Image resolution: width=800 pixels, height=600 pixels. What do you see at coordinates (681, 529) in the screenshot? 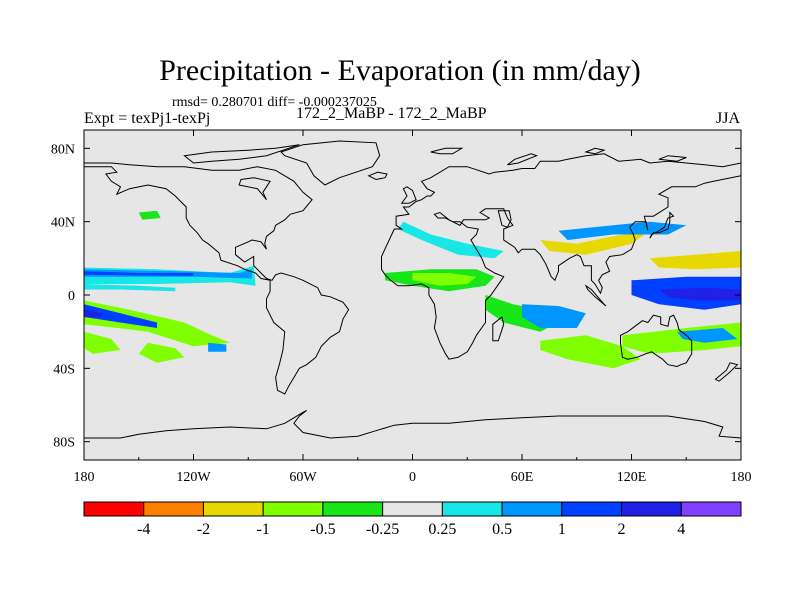
I see `colorbar-label: 4` at bounding box center [681, 529].